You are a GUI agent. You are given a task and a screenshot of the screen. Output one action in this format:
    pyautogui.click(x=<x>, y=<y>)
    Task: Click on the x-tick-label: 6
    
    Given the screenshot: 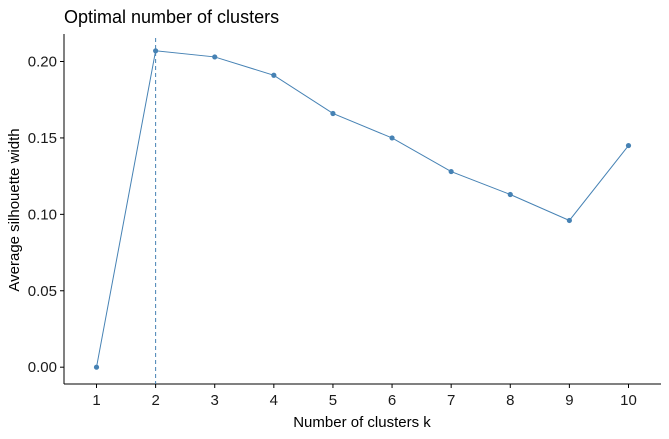 What is the action you would take?
    pyautogui.click(x=392, y=400)
    